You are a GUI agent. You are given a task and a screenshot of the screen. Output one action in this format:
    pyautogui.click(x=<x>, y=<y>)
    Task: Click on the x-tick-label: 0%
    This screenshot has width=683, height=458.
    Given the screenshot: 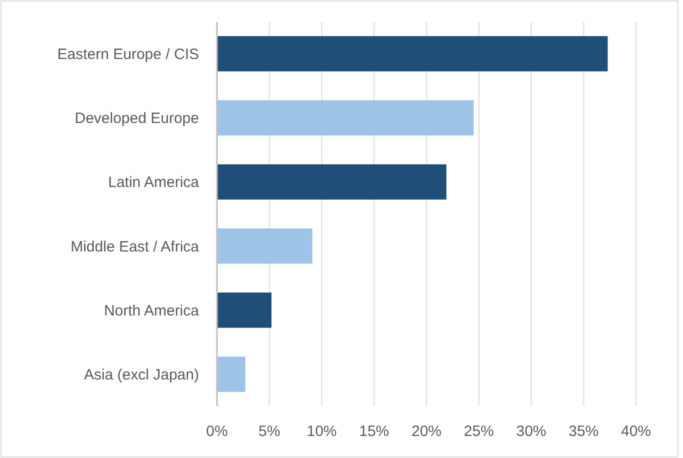 What is the action you would take?
    pyautogui.click(x=217, y=431)
    